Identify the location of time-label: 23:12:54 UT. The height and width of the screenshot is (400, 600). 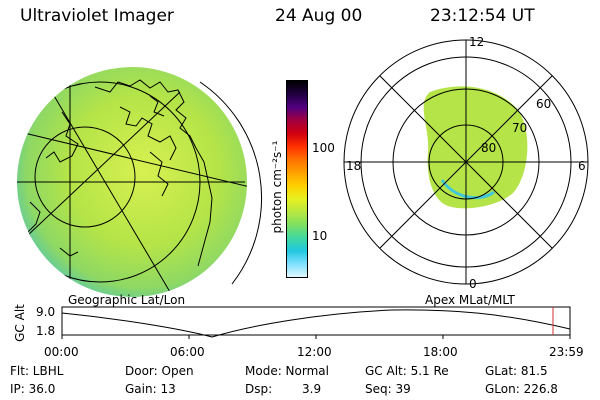
(482, 16).